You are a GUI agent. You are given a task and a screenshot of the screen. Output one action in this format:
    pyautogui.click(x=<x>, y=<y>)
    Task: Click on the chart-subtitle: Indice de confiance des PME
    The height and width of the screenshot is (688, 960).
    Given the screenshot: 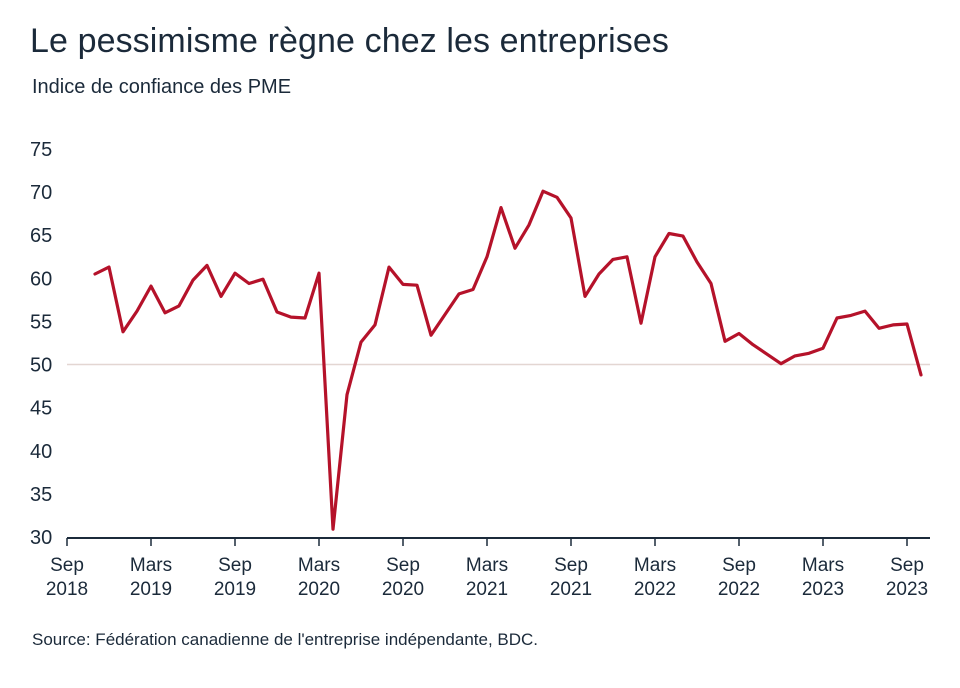 What is the action you would take?
    pyautogui.click(x=162, y=87)
    